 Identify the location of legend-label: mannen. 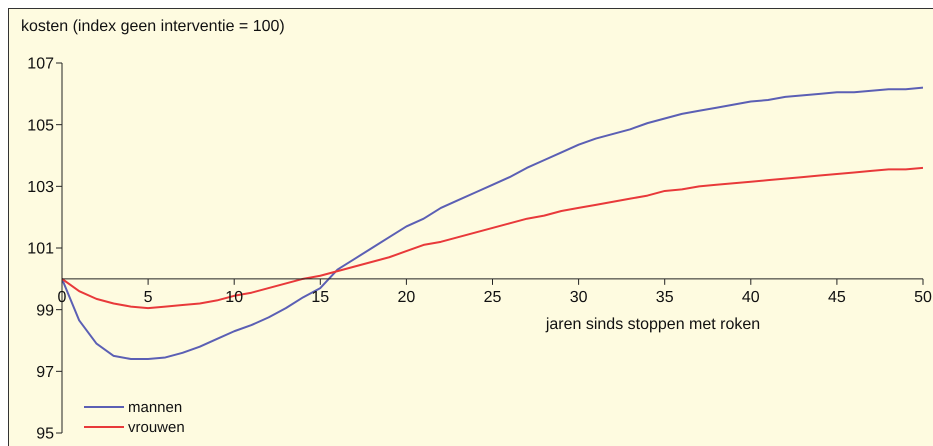
(155, 407).